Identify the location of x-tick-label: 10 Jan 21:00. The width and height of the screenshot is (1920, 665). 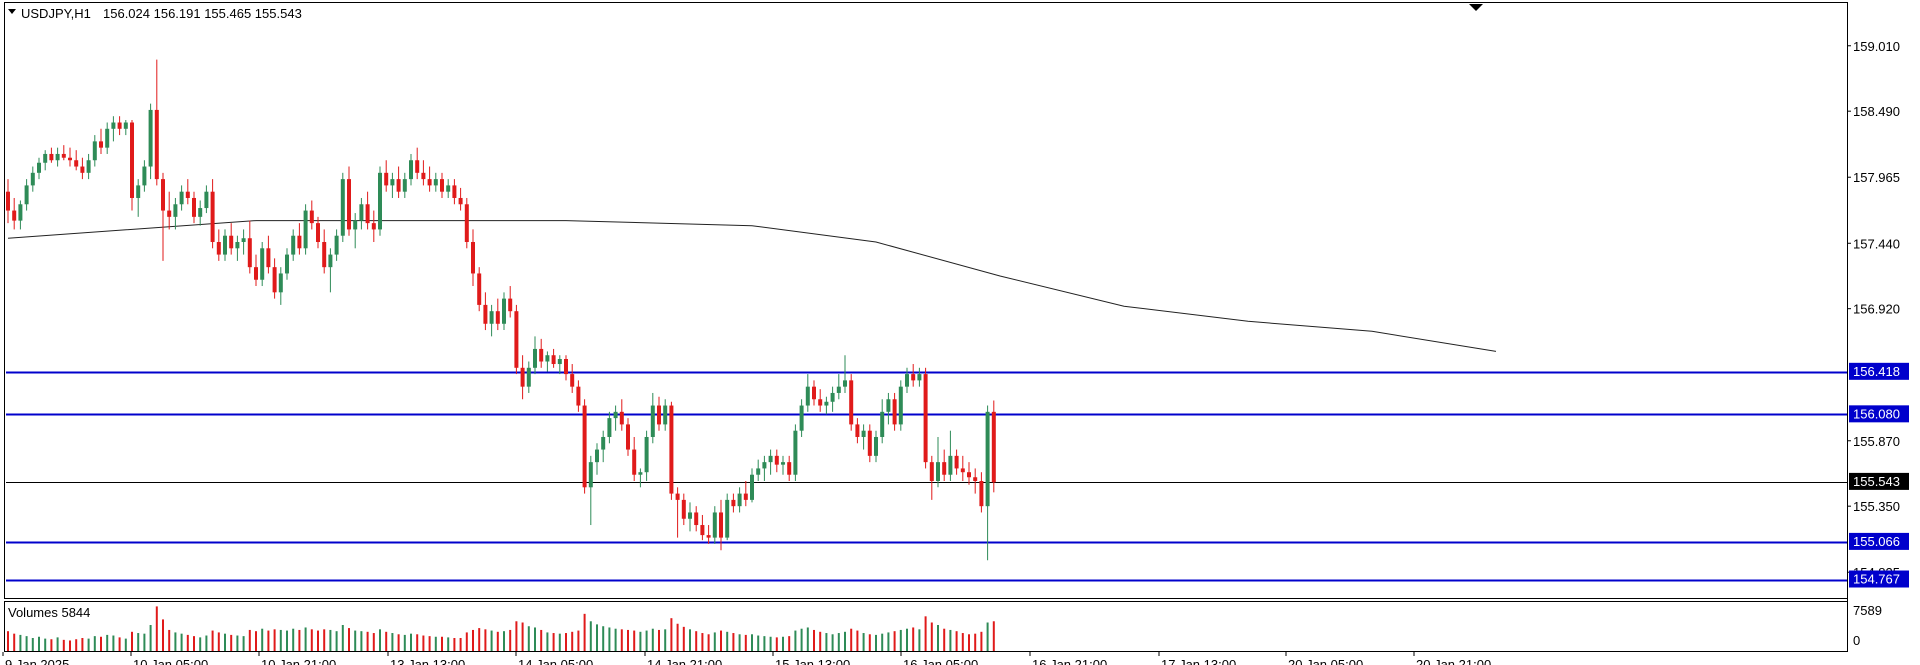
(298, 661).